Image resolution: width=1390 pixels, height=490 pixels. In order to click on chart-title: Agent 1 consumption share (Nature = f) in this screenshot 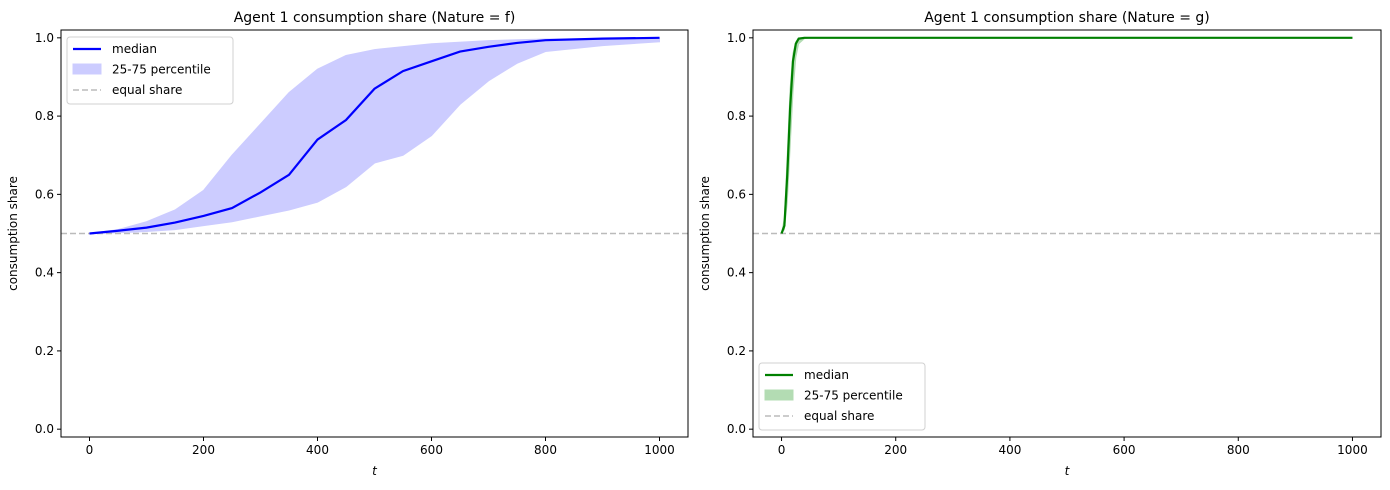, I will do `click(375, 18)`.